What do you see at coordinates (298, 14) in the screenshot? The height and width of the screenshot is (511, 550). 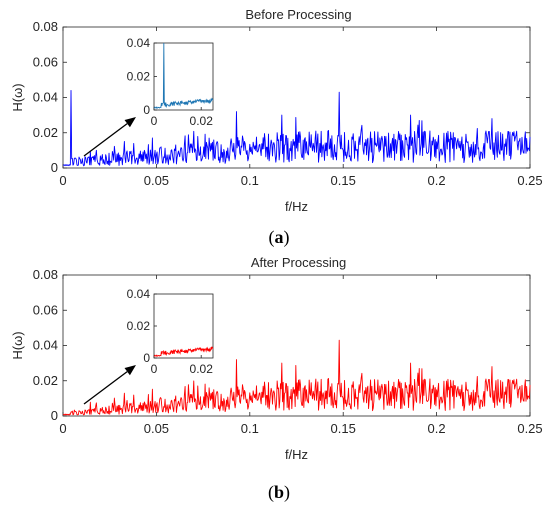 I see `chart-title: Before Processing` at bounding box center [298, 14].